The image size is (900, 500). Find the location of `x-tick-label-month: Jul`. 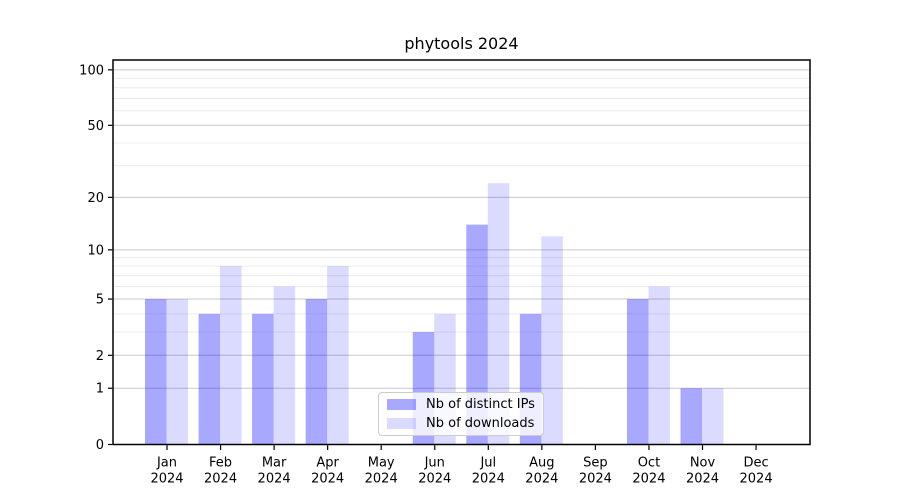

x-tick-label-month: Jul is located at coordinates (487, 463).